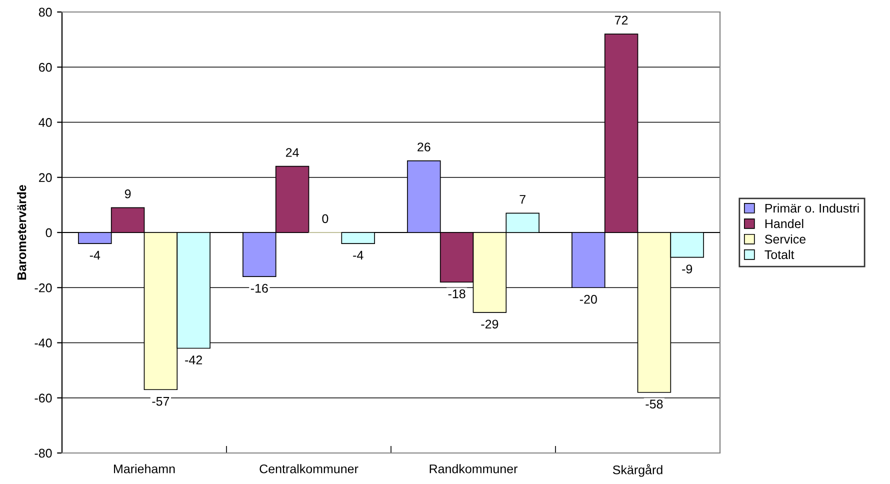 The height and width of the screenshot is (484, 890). What do you see at coordinates (45, 177) in the screenshot?
I see `y-tick-label: 20` at bounding box center [45, 177].